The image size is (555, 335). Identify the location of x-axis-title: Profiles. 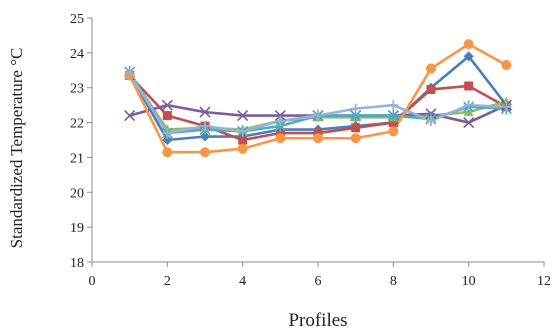
(317, 320).